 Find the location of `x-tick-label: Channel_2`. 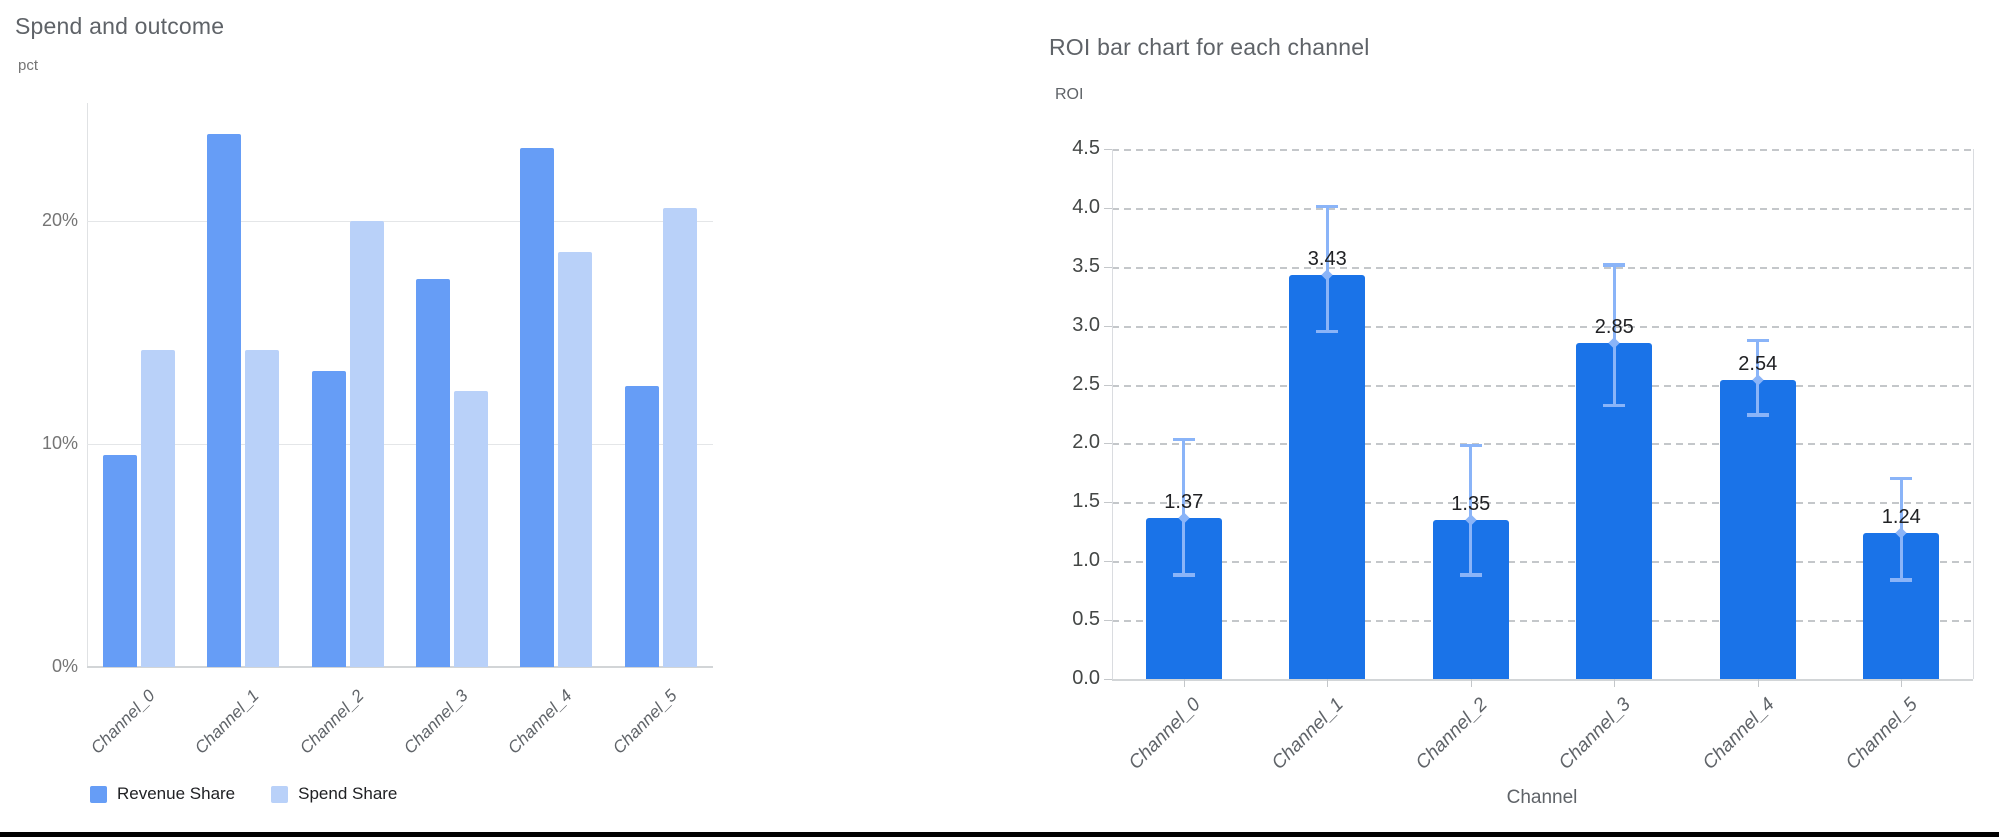

x-tick-label: Channel_2 is located at coordinates (331, 722).